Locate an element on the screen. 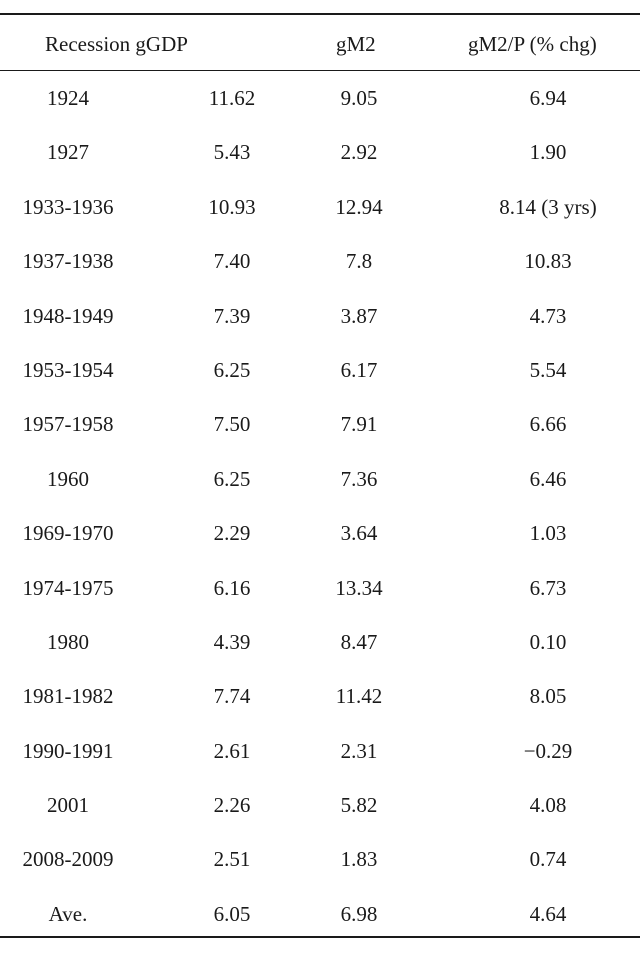 Image resolution: width=640 pixels, height=953 pixels. recession-period: 2001 is located at coordinates (68, 805).